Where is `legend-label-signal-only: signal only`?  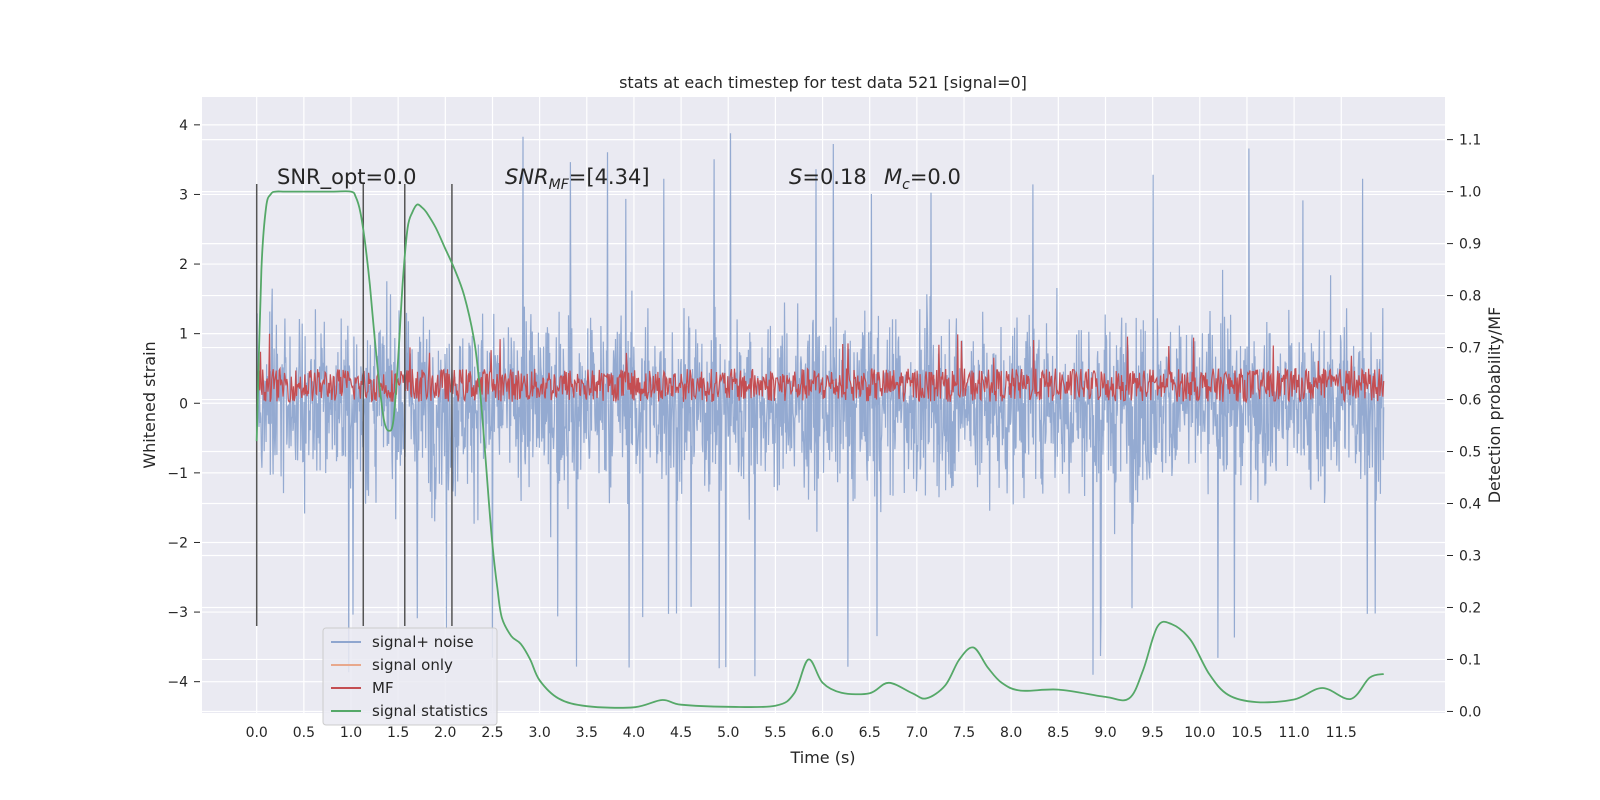 legend-label-signal-only: signal only is located at coordinates (412, 665).